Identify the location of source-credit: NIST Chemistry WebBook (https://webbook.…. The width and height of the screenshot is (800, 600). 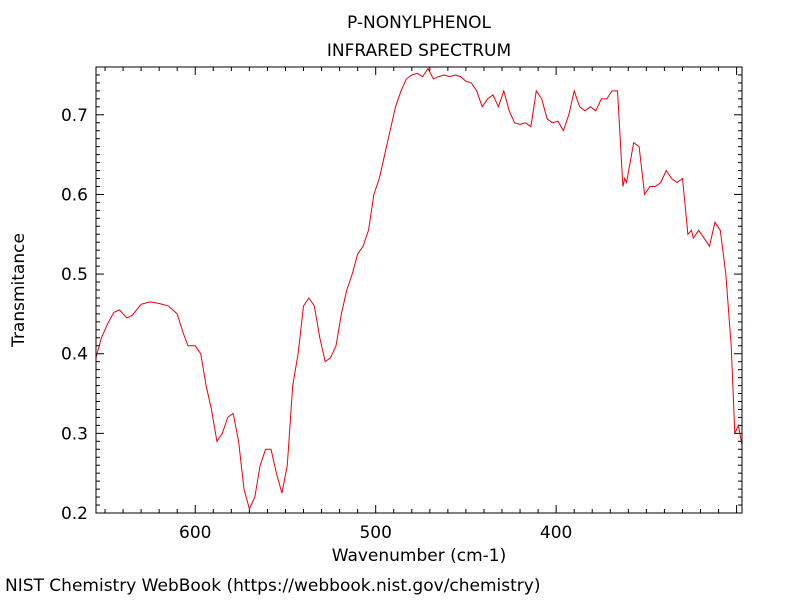
(273, 586).